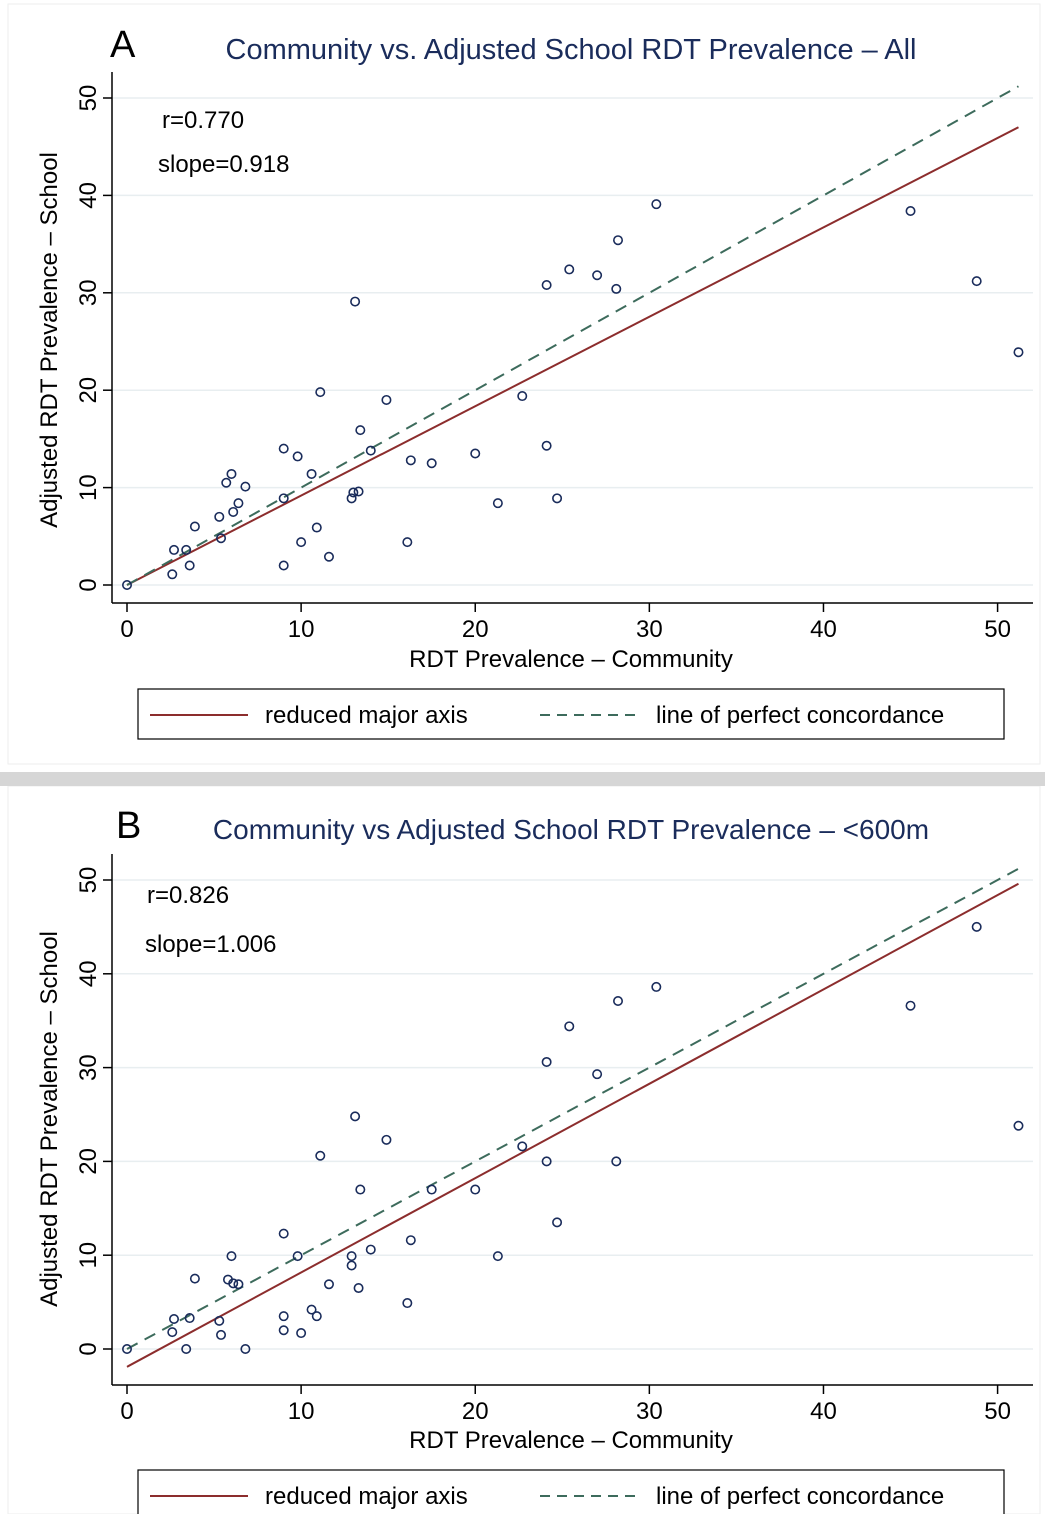 The width and height of the screenshot is (1045, 1519). What do you see at coordinates (649, 629) in the screenshot?
I see `panel-a-x-tick-label-3: 30` at bounding box center [649, 629].